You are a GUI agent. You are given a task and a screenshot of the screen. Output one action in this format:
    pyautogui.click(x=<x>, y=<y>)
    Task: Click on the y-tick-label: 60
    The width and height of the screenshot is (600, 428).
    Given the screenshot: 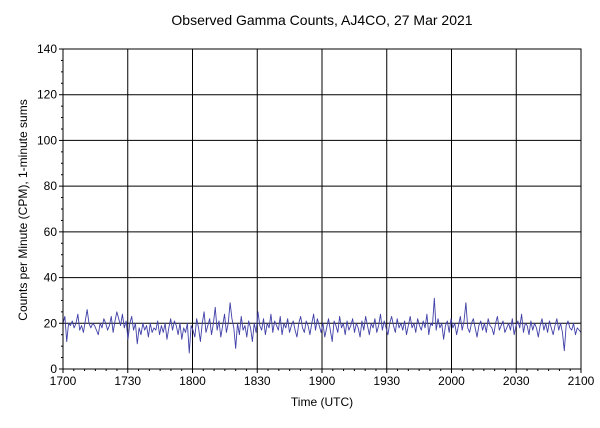 What is the action you would take?
    pyautogui.click(x=51, y=232)
    